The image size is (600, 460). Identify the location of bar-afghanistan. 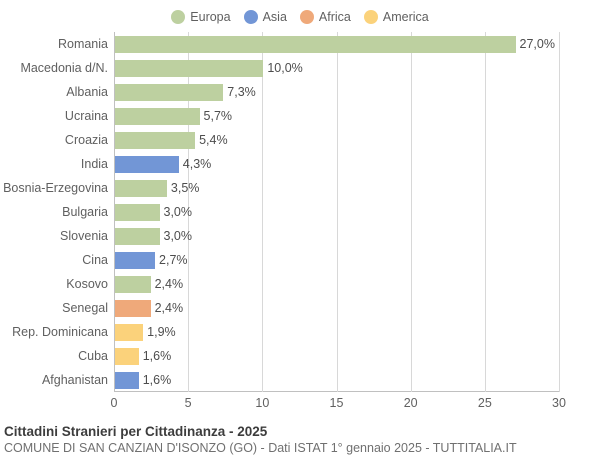
(127, 380).